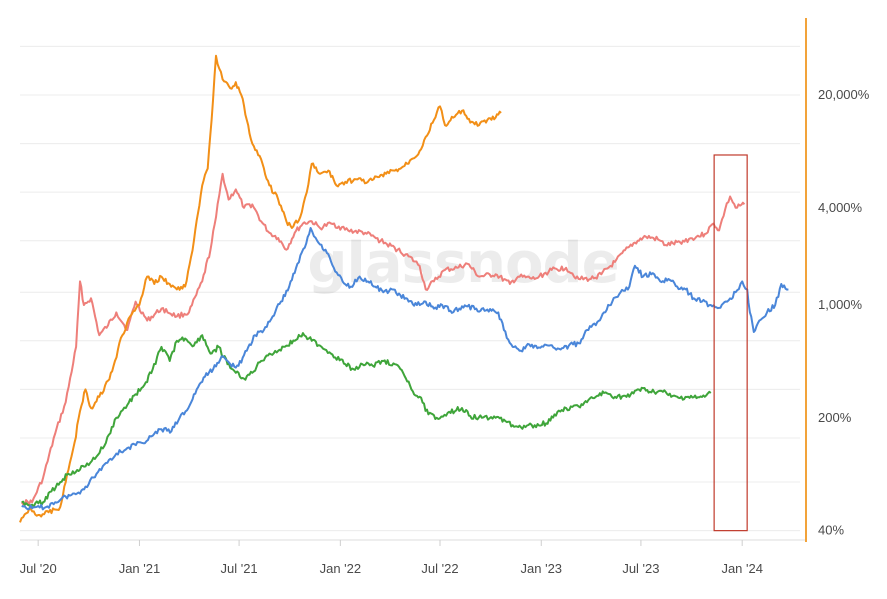  I want to click on y-tick-label: 200%, so click(835, 417).